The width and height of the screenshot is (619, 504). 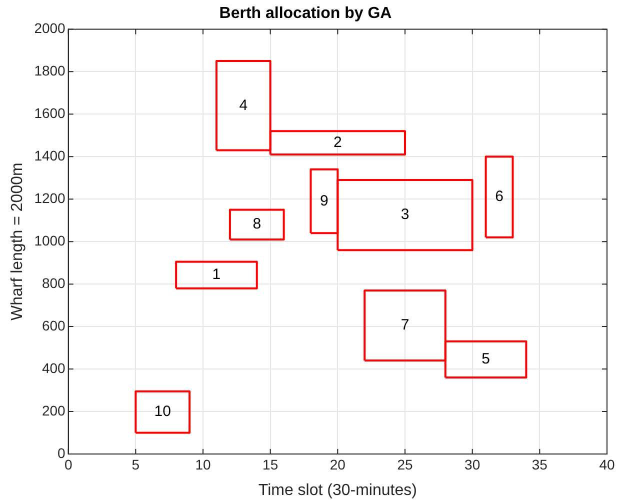 What do you see at coordinates (62, 452) in the screenshot?
I see `y-tick-label: 0` at bounding box center [62, 452].